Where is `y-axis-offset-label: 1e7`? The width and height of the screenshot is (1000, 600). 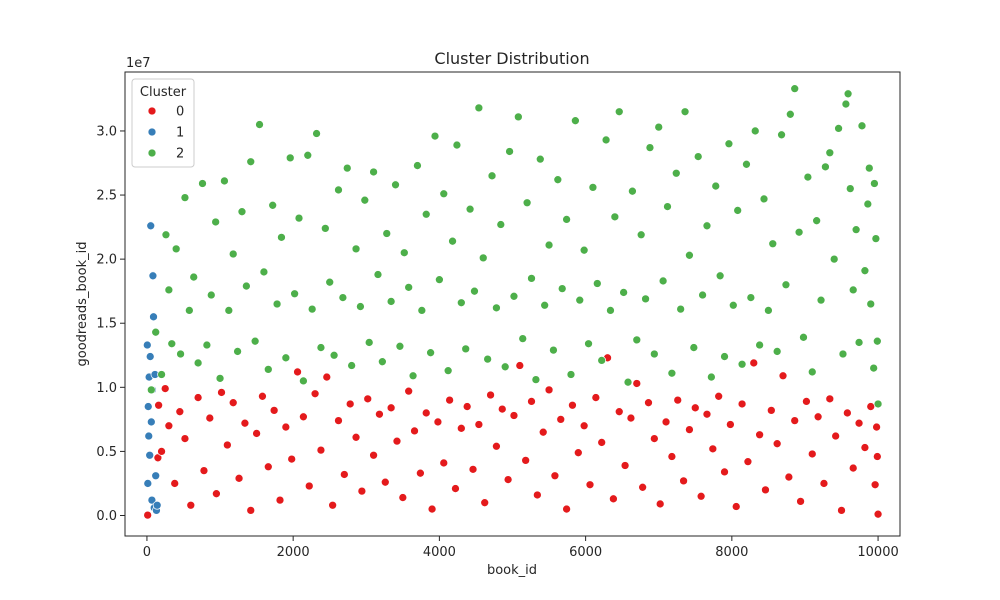 y-axis-offset-label: 1e7 is located at coordinates (138, 63).